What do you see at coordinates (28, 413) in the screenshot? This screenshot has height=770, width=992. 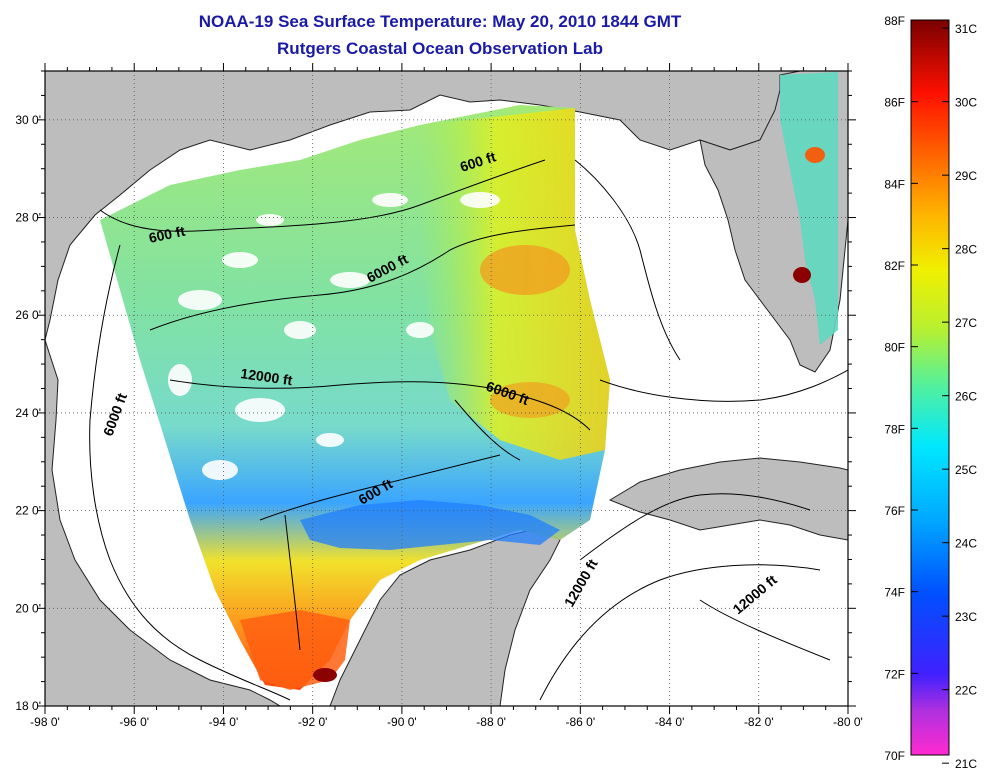 I see `lat-tick-label: 24 0'` at bounding box center [28, 413].